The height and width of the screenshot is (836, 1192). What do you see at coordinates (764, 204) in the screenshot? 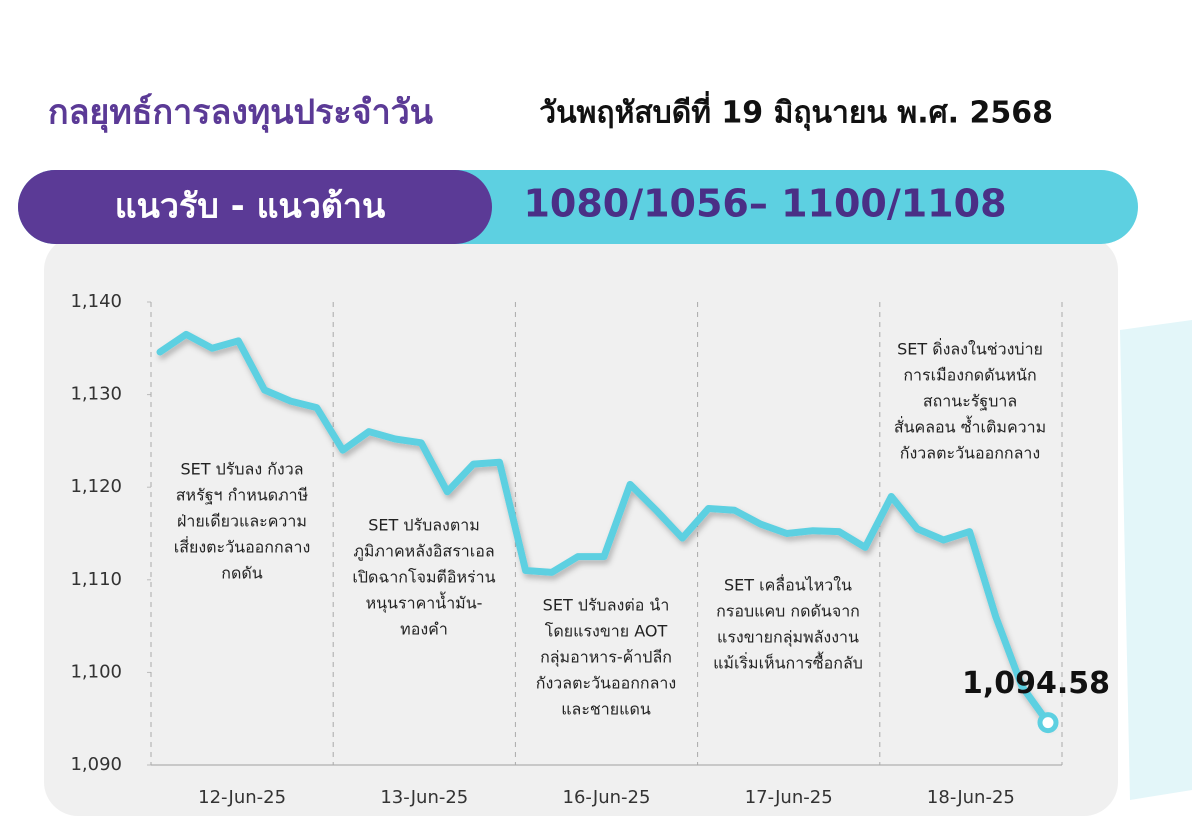
I see `level-values: 1080/1056– 1100/1108` at bounding box center [764, 204].